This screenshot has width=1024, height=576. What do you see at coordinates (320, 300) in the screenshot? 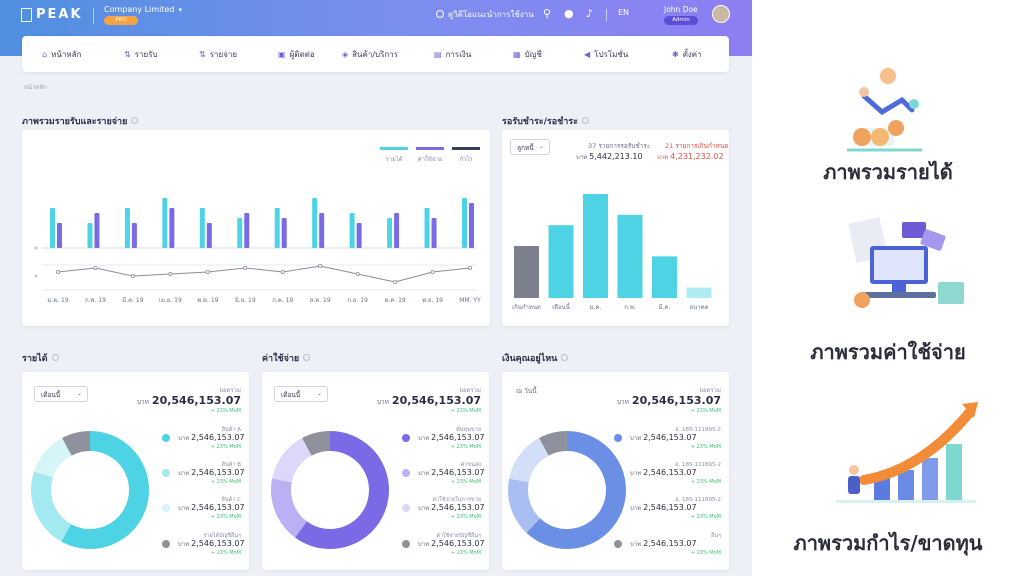
I see `x-tick-label: ส.ค. 19` at bounding box center [320, 300].